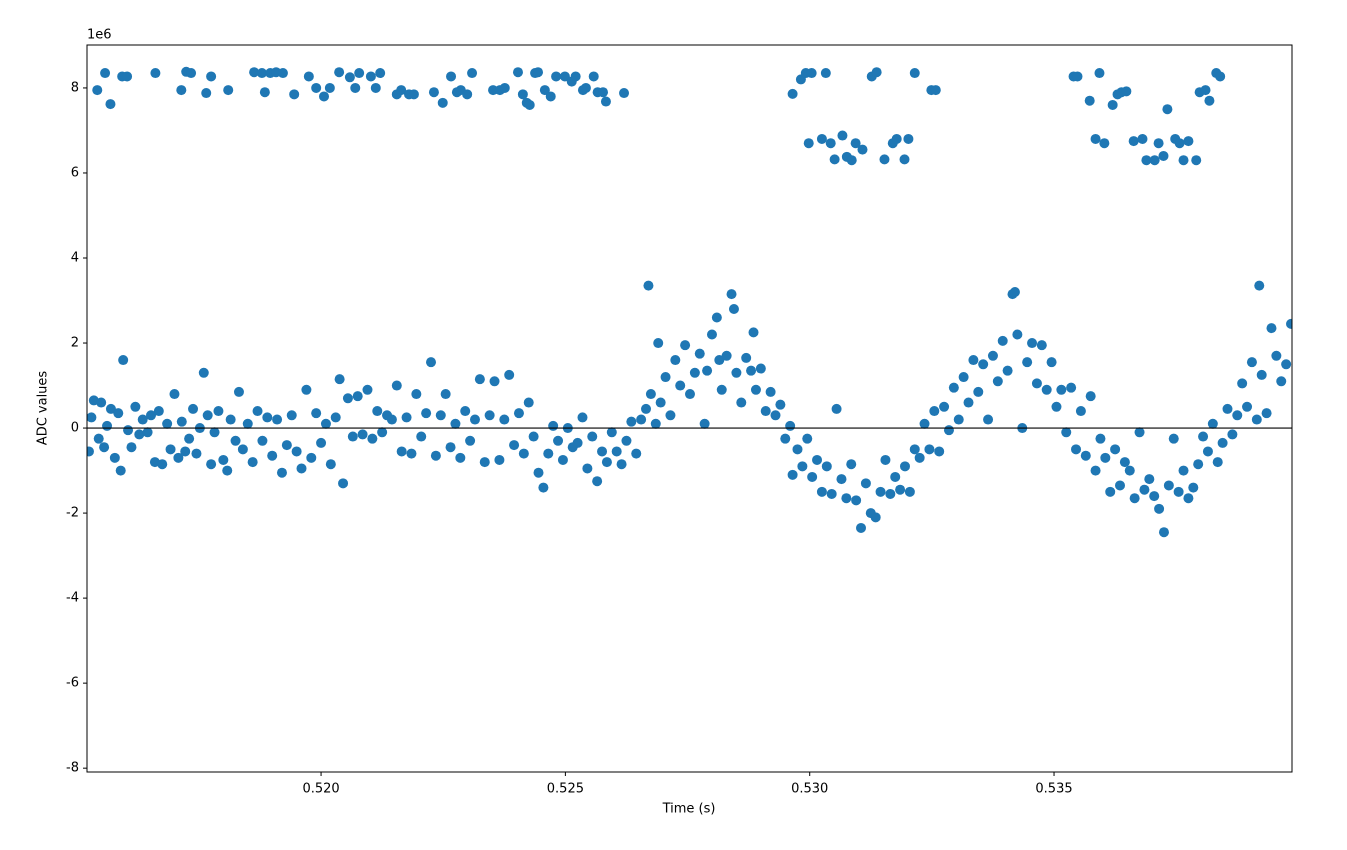  I want to click on y-tick-label: 4, so click(75, 257).